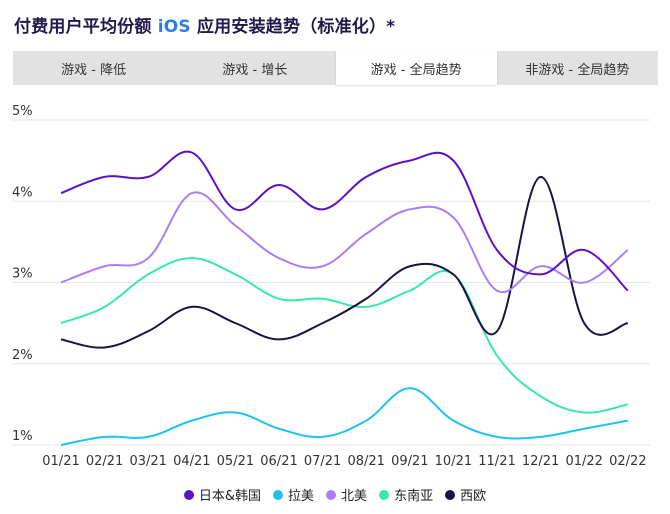  What do you see at coordinates (235, 461) in the screenshot?
I see `x-tick-label: 05/21` at bounding box center [235, 461].